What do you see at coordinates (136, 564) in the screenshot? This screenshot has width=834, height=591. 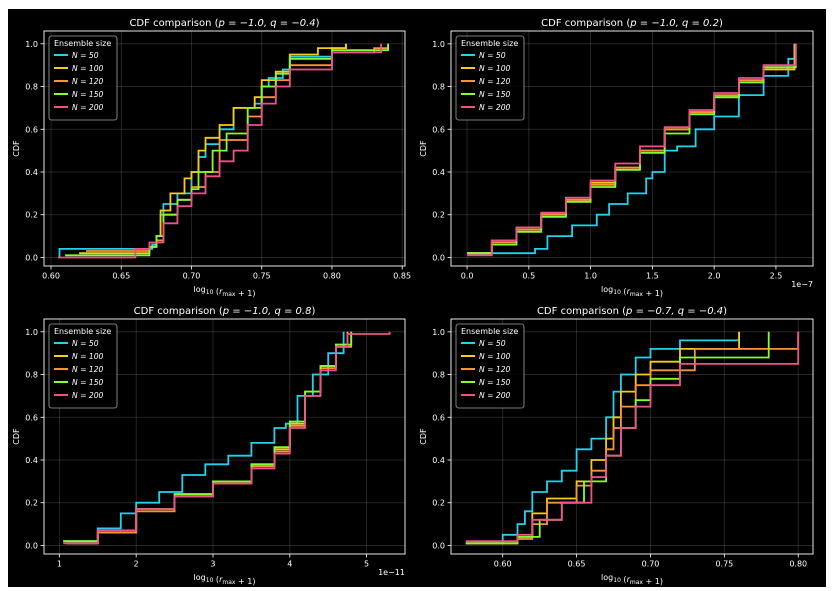 I see `x-tick-label: 2` at bounding box center [136, 564].